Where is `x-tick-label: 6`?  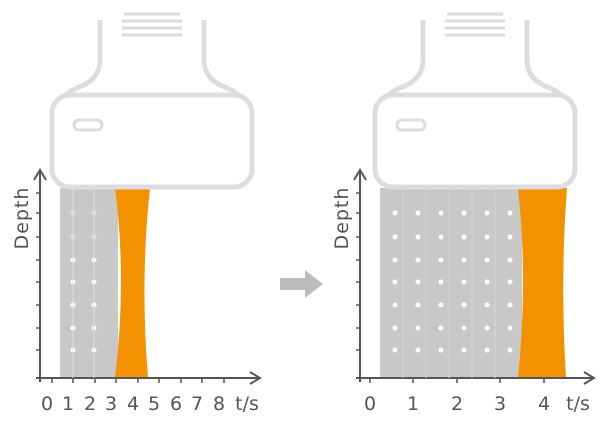
x-tick-label: 6 is located at coordinates (176, 404).